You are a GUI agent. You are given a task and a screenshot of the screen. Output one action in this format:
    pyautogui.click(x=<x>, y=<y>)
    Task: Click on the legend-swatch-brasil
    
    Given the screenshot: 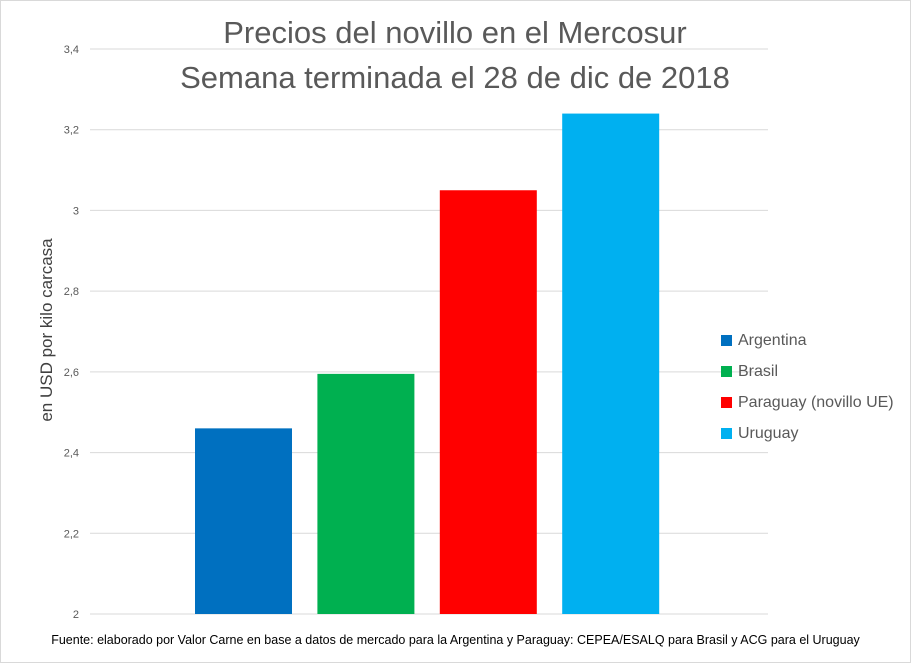 What is the action you would take?
    pyautogui.click(x=726, y=371)
    